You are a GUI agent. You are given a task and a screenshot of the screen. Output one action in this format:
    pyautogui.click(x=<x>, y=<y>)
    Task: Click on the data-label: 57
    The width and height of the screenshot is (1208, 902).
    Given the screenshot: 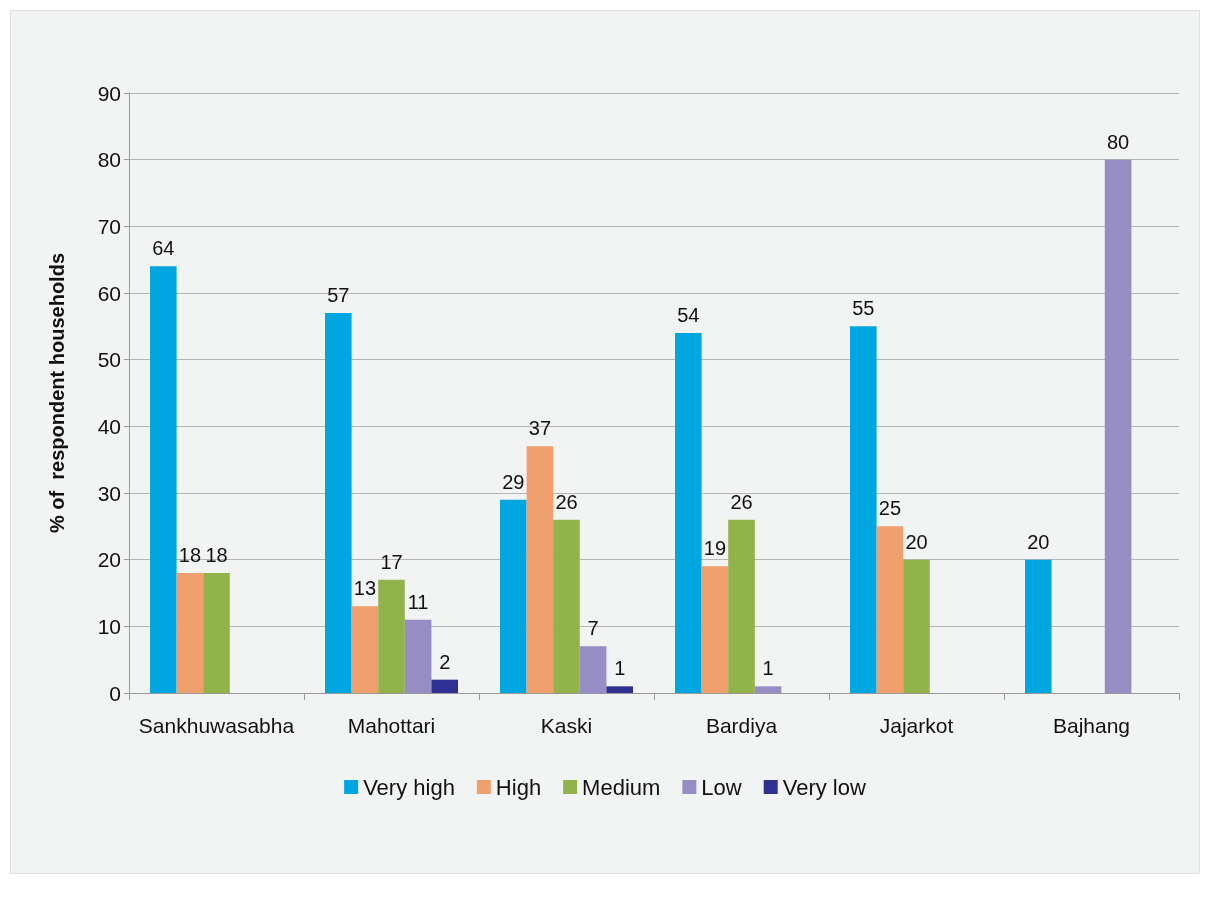 What is the action you would take?
    pyautogui.click(x=338, y=295)
    